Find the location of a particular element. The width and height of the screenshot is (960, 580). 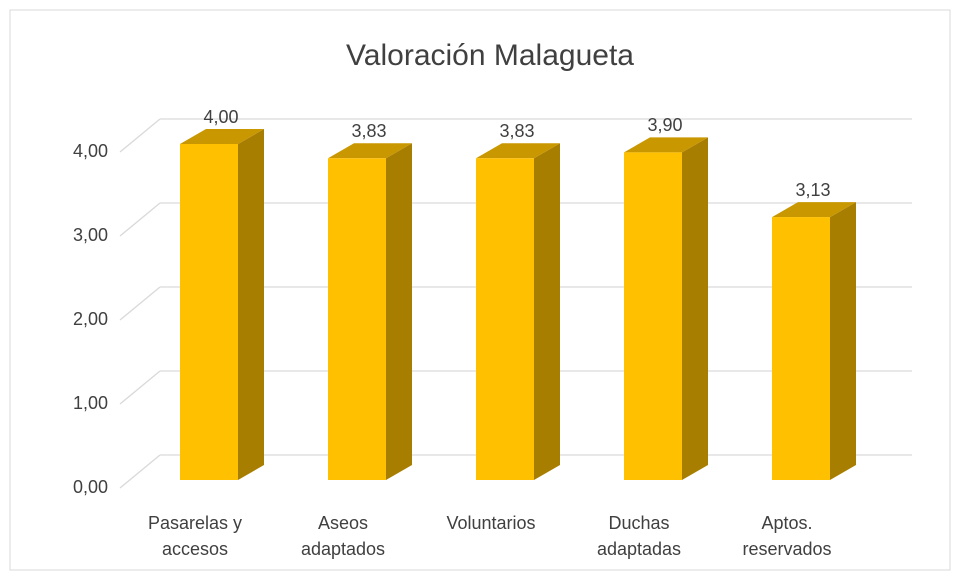

x-tick-label: Voluntarios is located at coordinates (491, 523).